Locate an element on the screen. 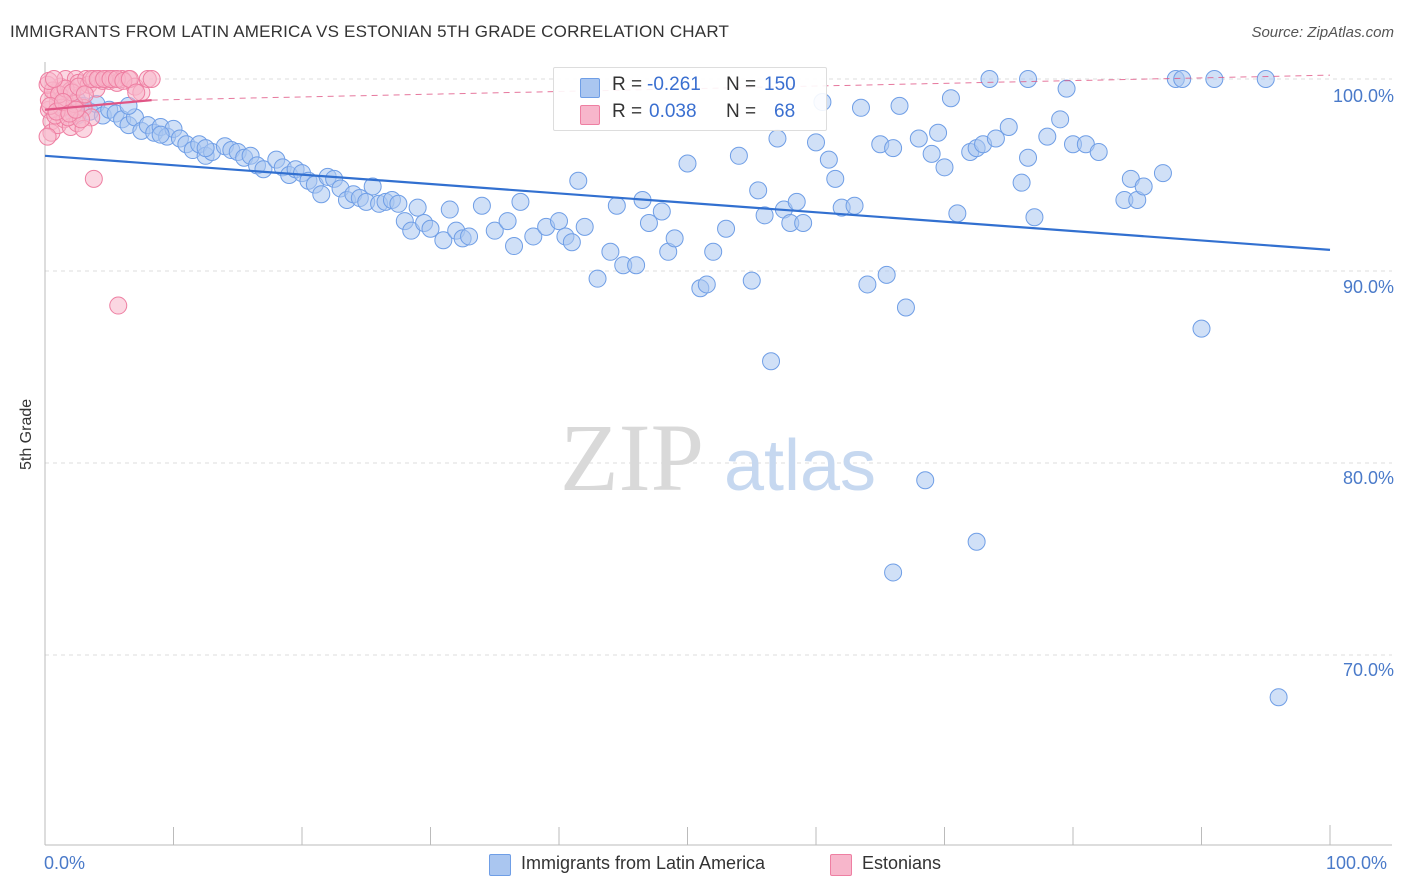  watermark-atlas: atlas is located at coordinates (800, 466).